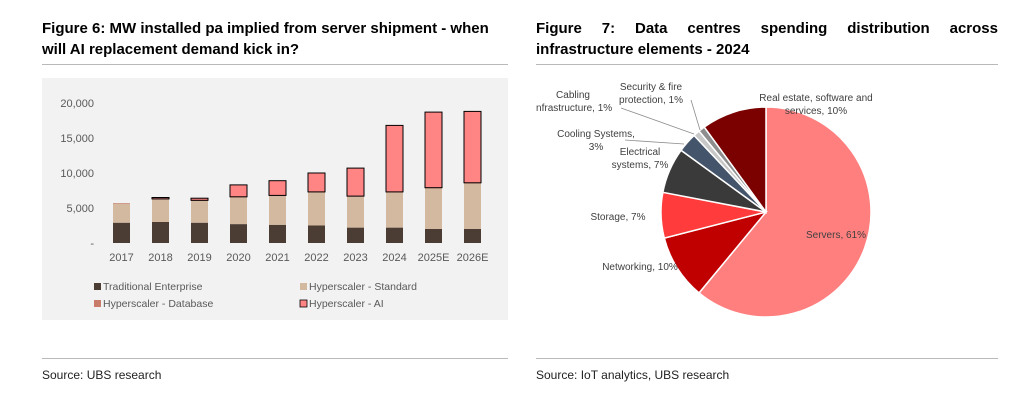 The height and width of the screenshot is (420, 1024). What do you see at coordinates (640, 165) in the screenshot?
I see `pie-label: systems, 7%` at bounding box center [640, 165].